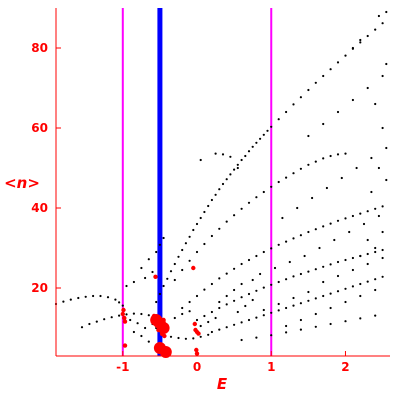 The image size is (400, 400). I want to click on x-axis-label: E, so click(222, 384).